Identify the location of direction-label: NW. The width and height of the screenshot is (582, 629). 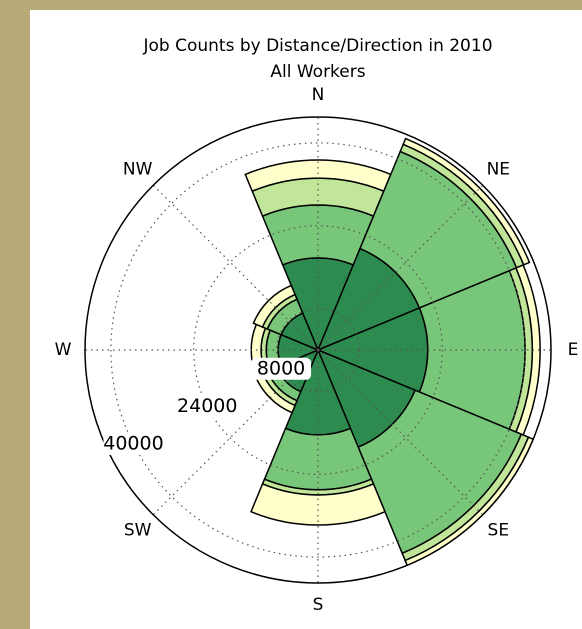
(138, 170).